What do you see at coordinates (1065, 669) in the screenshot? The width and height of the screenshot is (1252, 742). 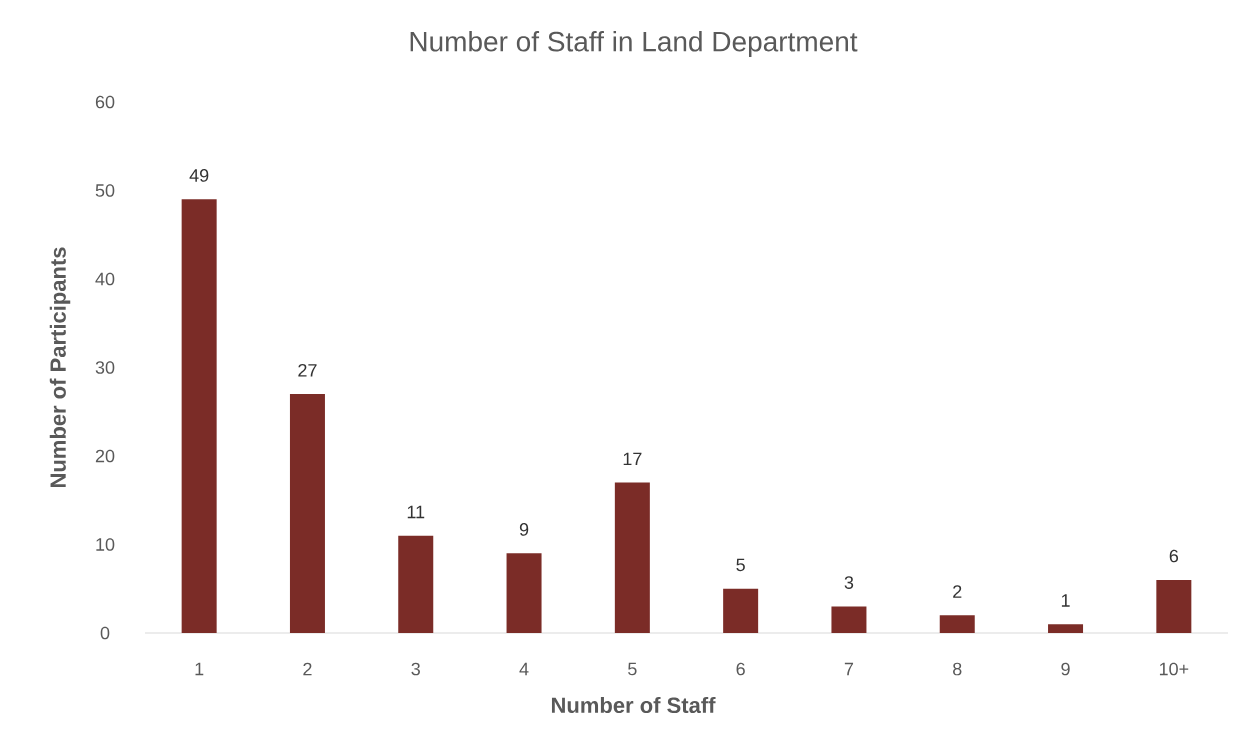 I see `x-tick-label: 9` at bounding box center [1065, 669].